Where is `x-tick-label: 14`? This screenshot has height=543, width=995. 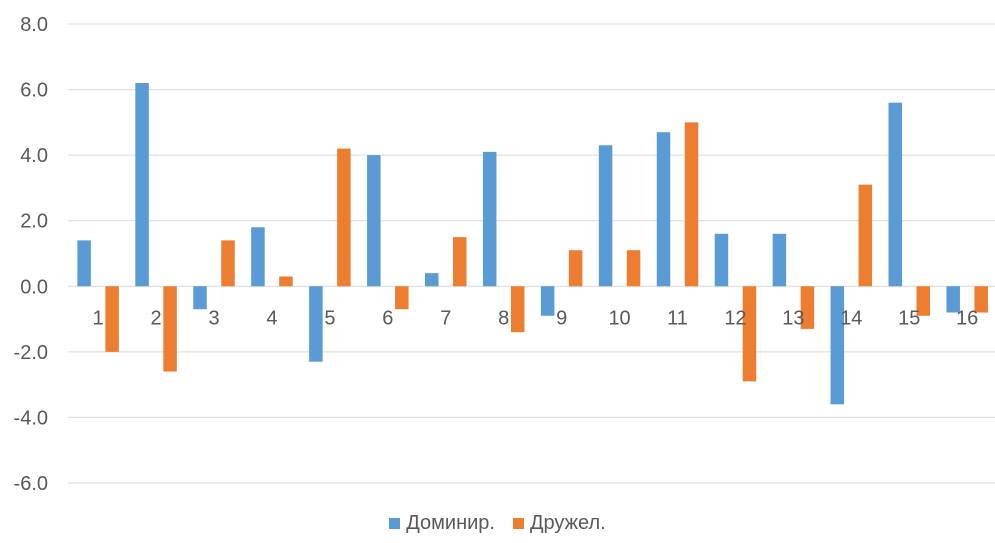 x-tick-label: 14 is located at coordinates (851, 318).